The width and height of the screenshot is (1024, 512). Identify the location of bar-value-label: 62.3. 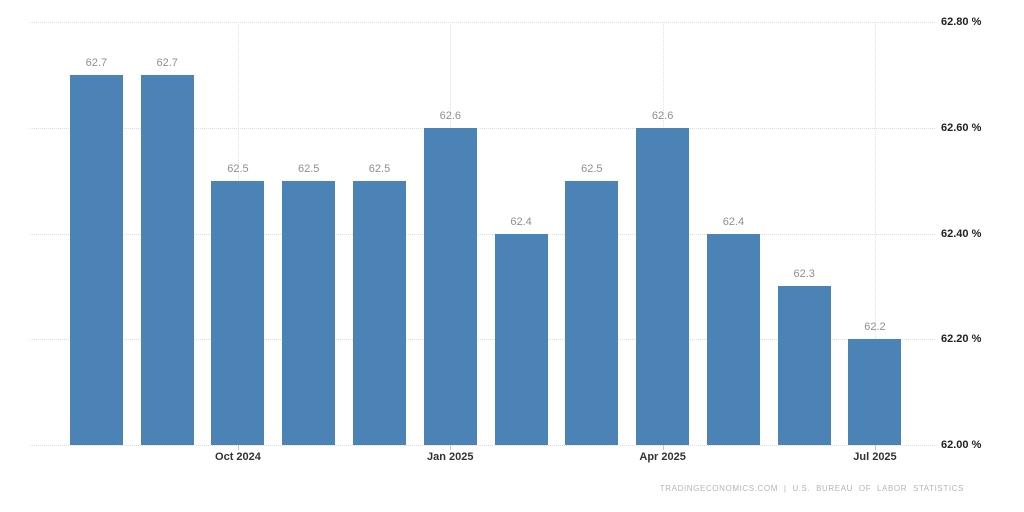
(804, 274).